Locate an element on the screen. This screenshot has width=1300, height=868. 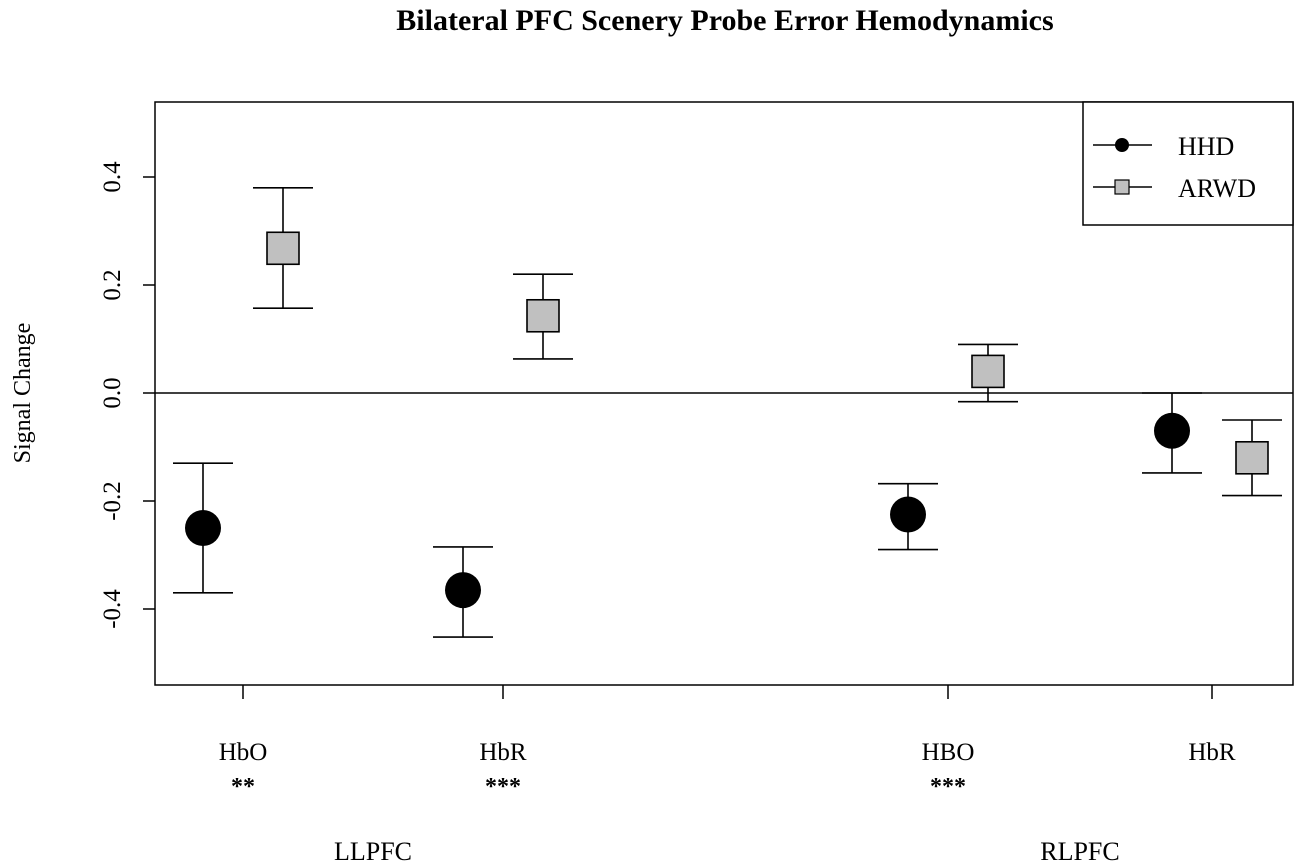
legend-marker-arwd is located at coordinates (1122, 187).